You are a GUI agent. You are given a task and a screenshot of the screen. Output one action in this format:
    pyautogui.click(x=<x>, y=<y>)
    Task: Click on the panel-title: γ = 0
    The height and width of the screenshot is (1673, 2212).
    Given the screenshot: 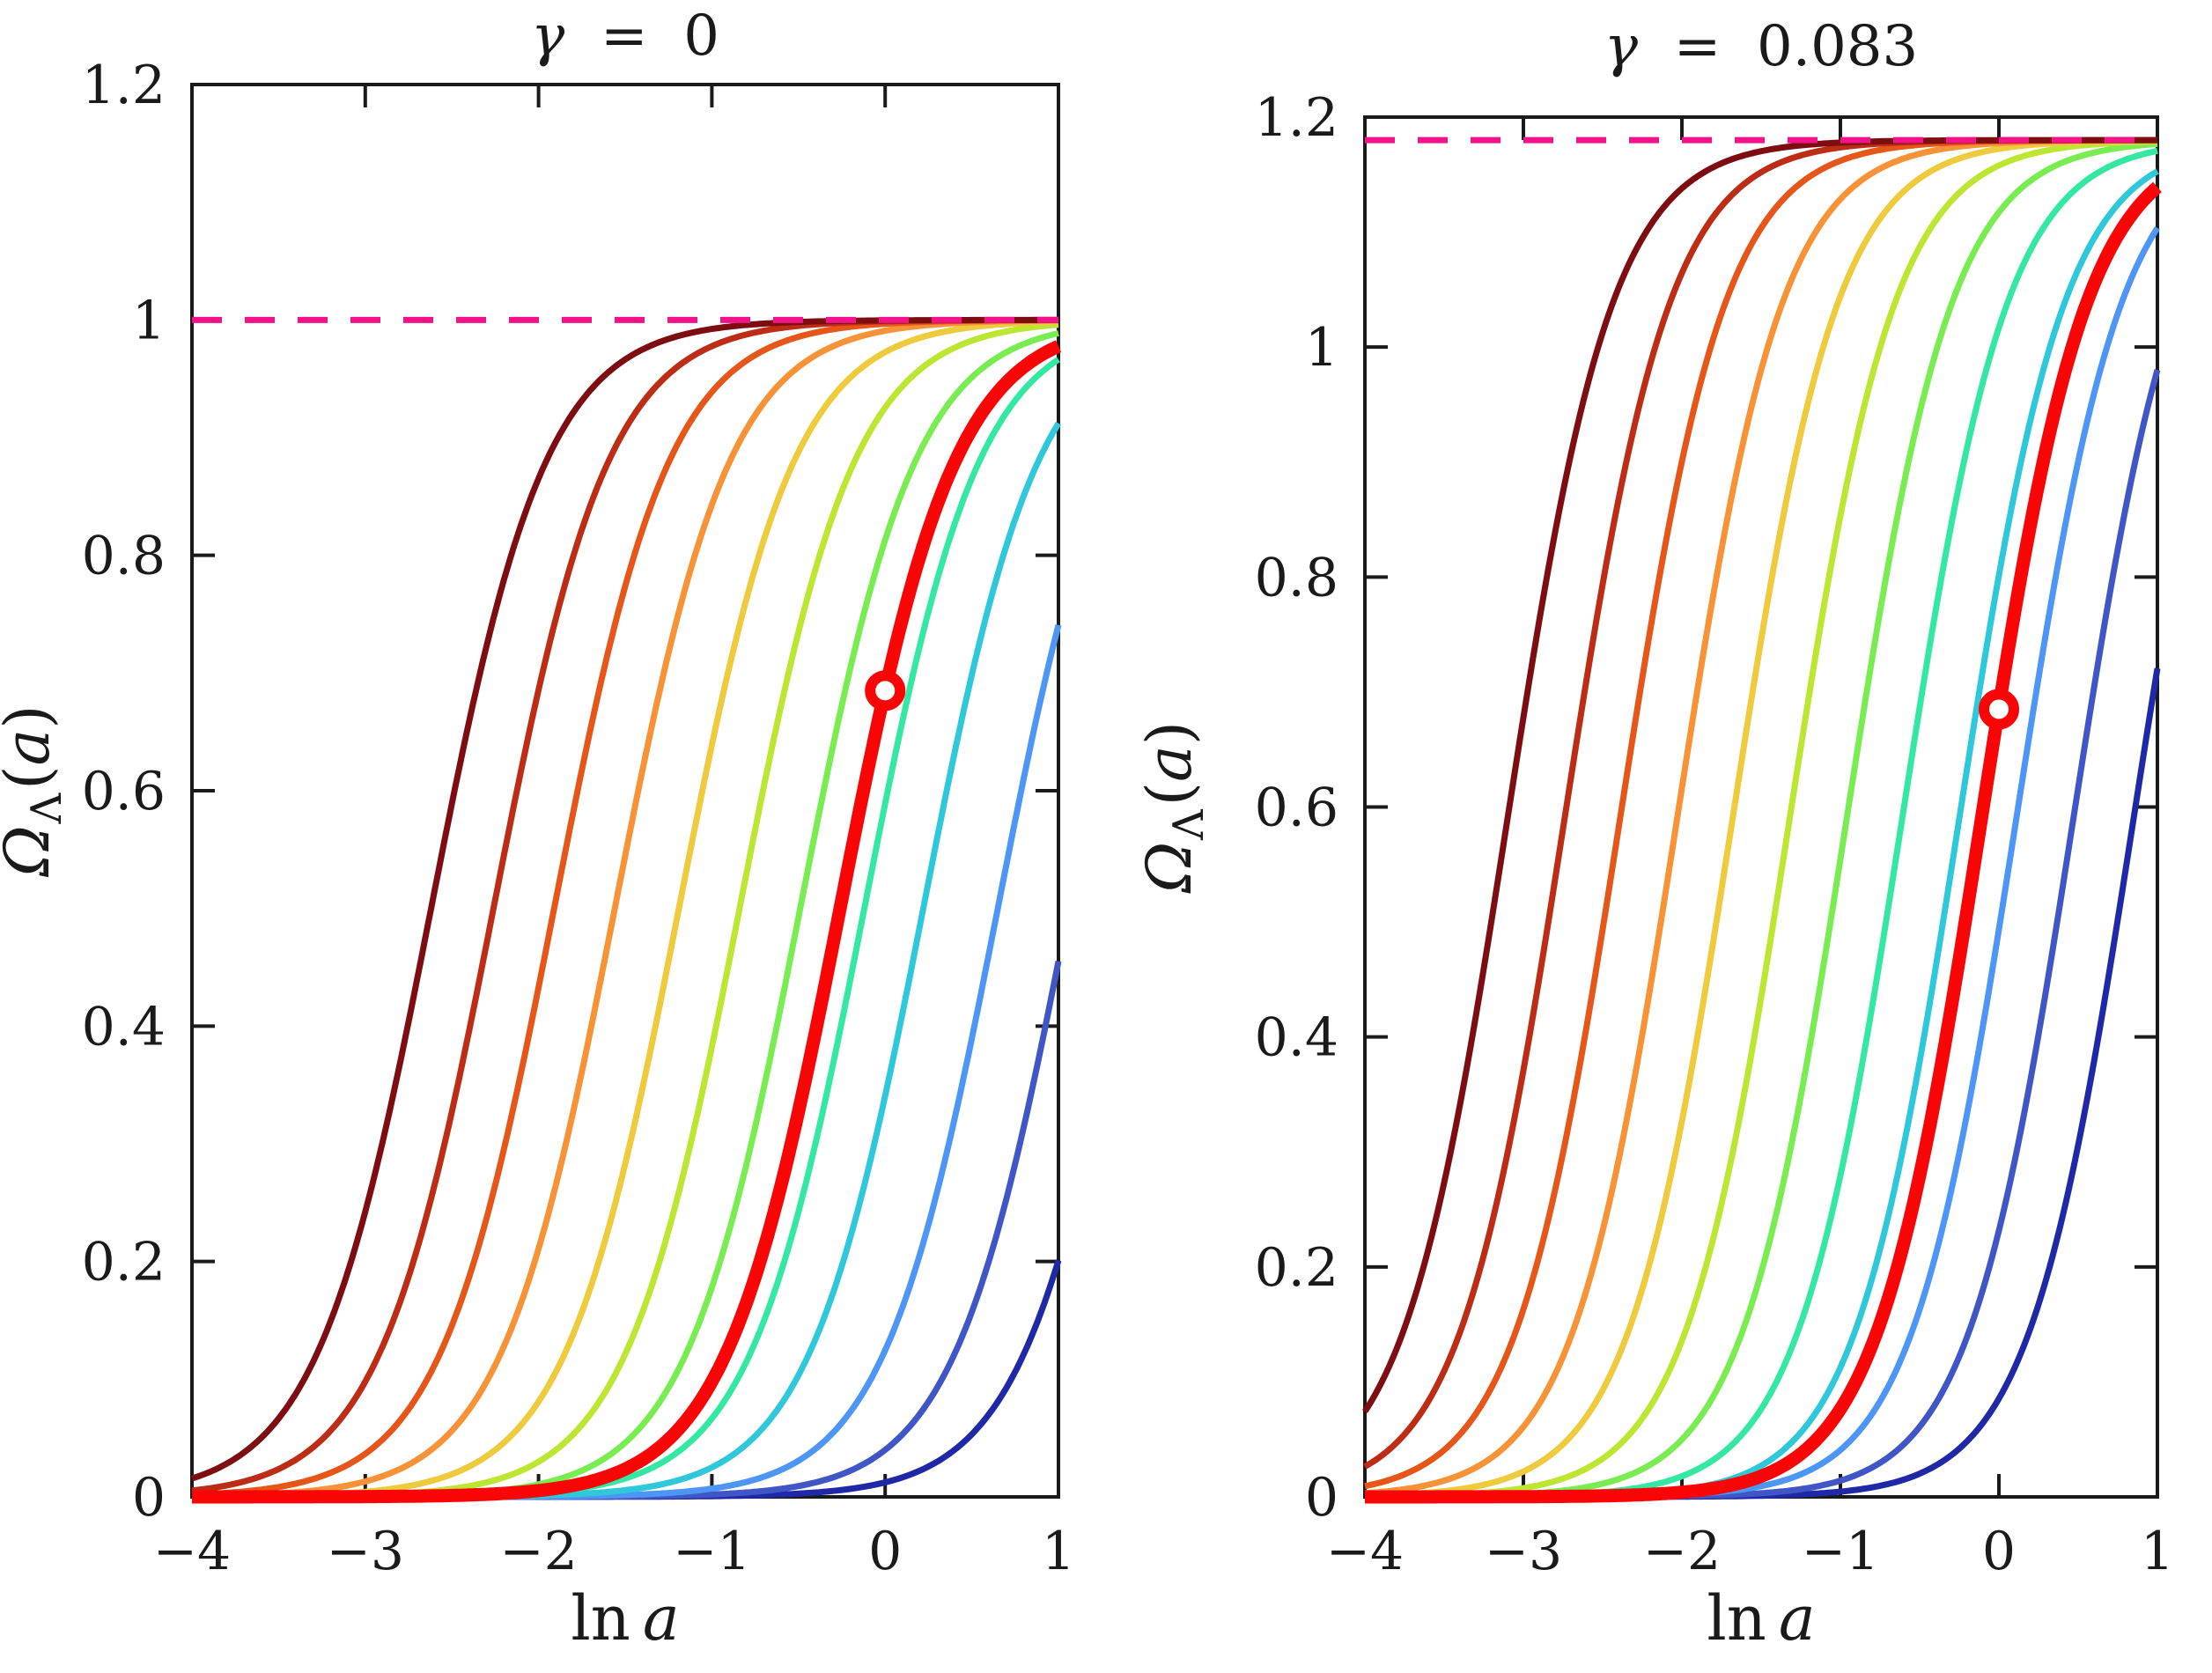 What is the action you would take?
    pyautogui.click(x=625, y=36)
    